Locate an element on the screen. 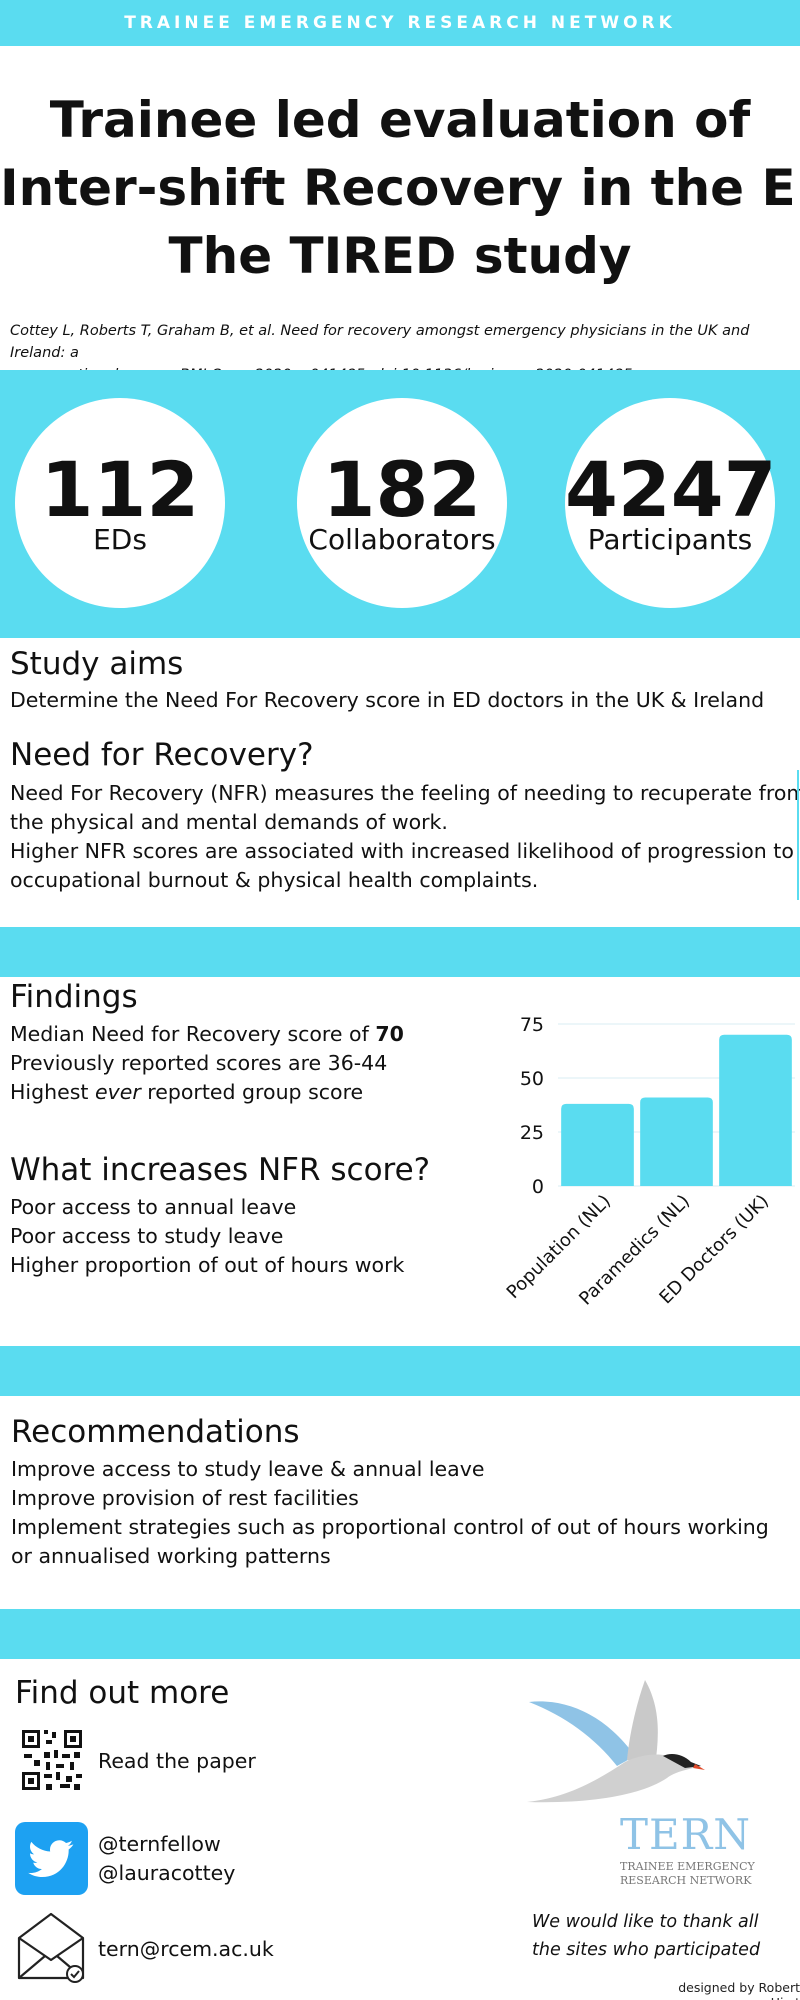 The height and width of the screenshot is (2000, 800). thanks-line-1: We would like to thank all is located at coordinates (645, 1922).